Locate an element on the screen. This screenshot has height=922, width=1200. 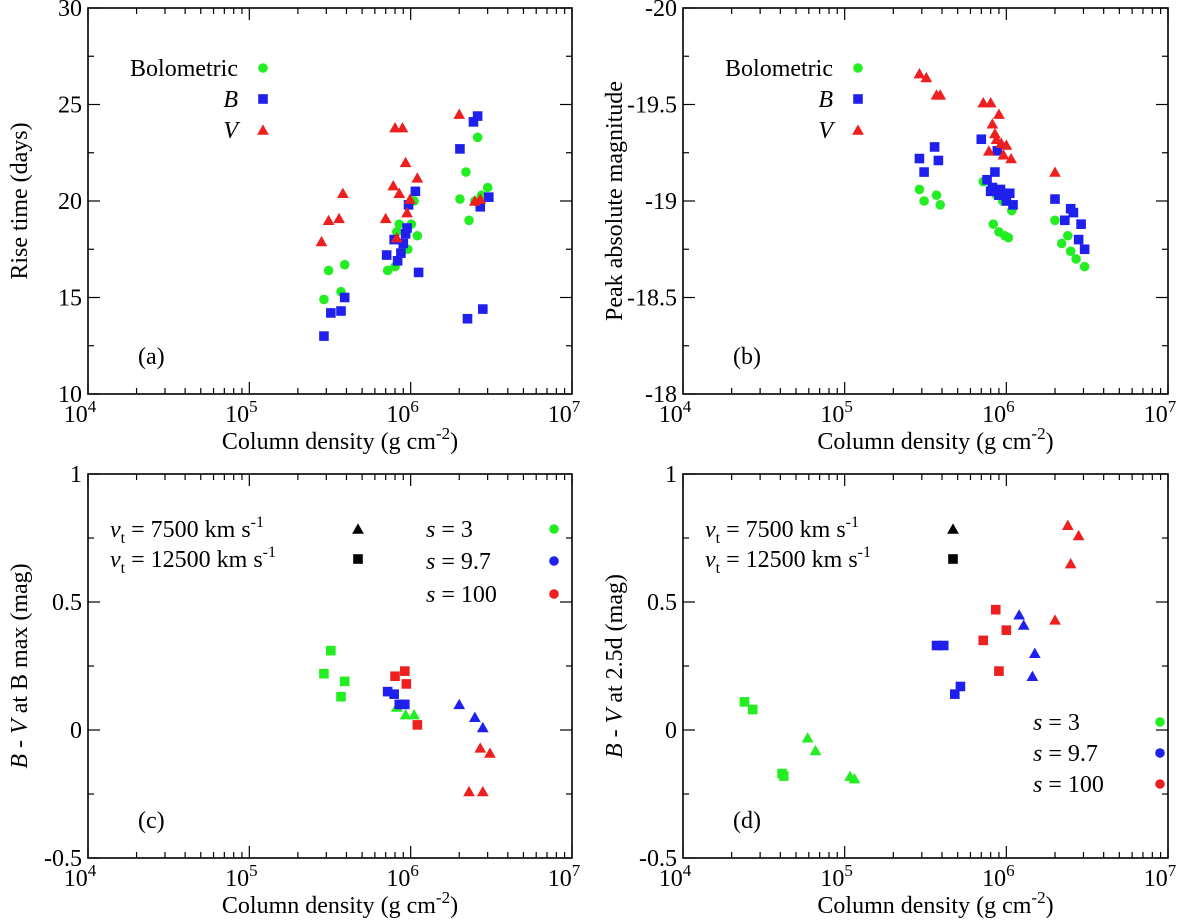
y-axis-title: Peak absolute magnitude is located at coordinates (615, 201).